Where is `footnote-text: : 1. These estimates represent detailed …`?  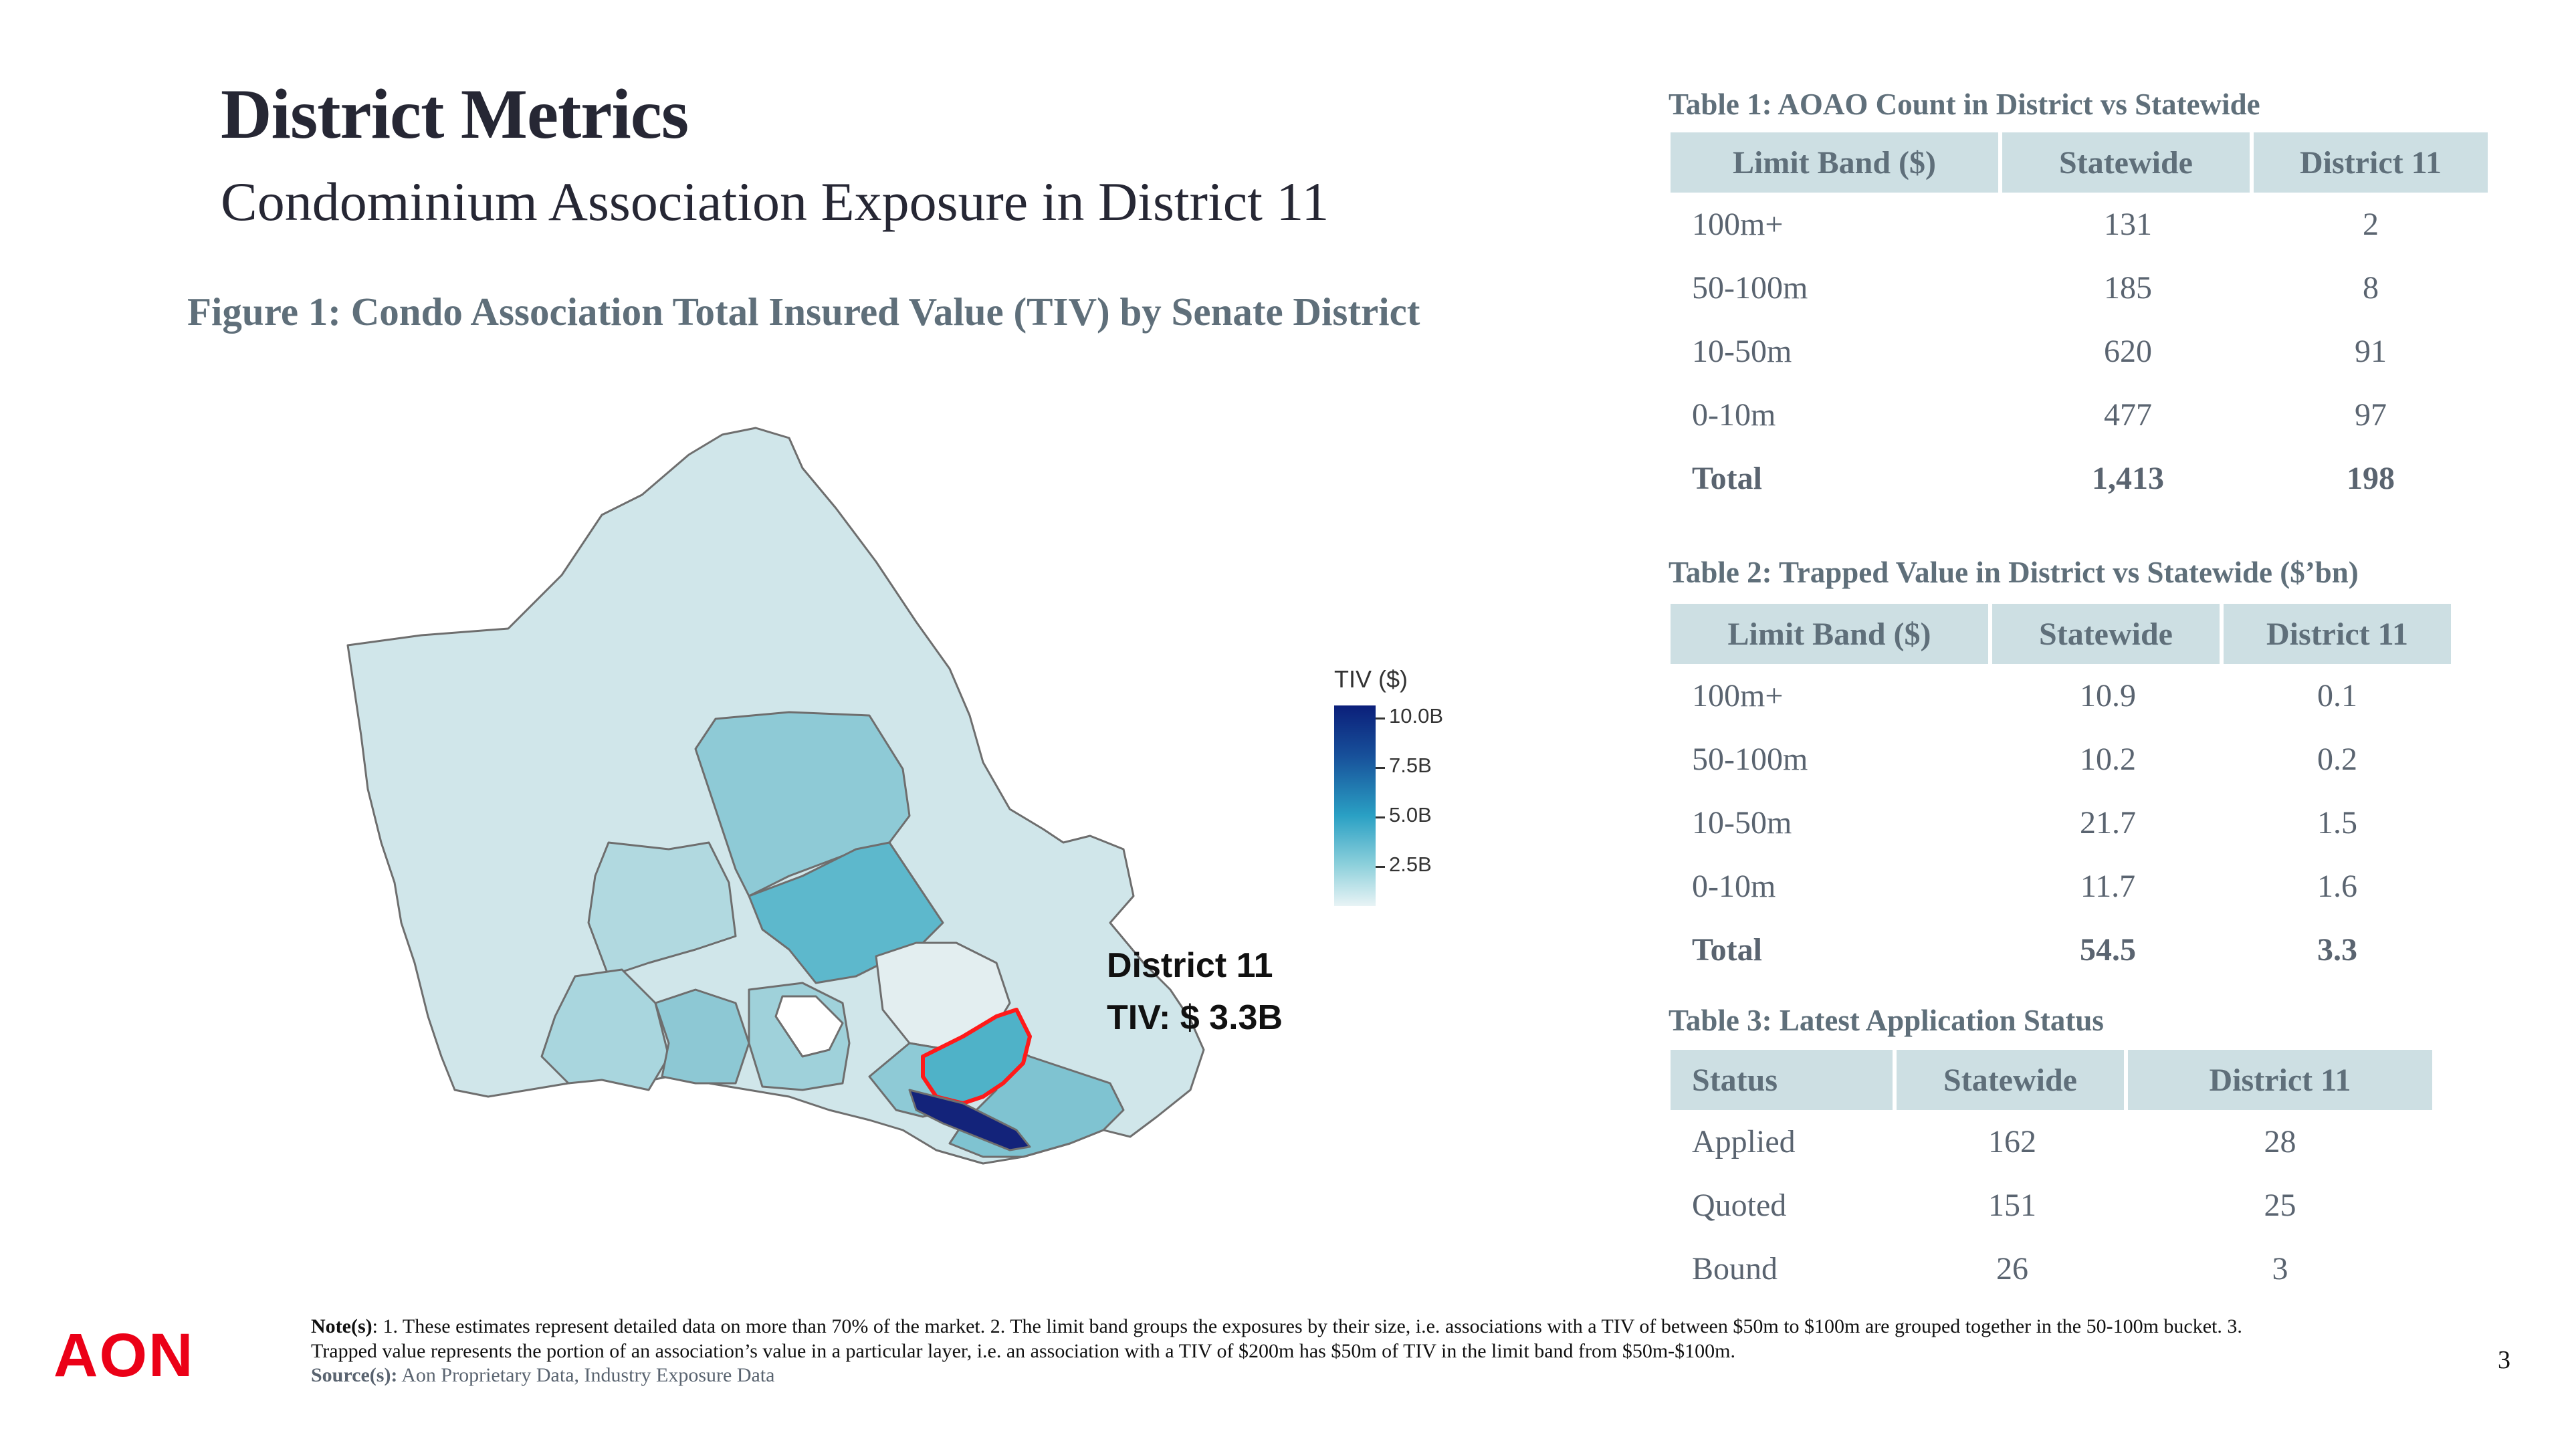 footnote-text: : 1. These estimates represent detailed … is located at coordinates (1276, 1338).